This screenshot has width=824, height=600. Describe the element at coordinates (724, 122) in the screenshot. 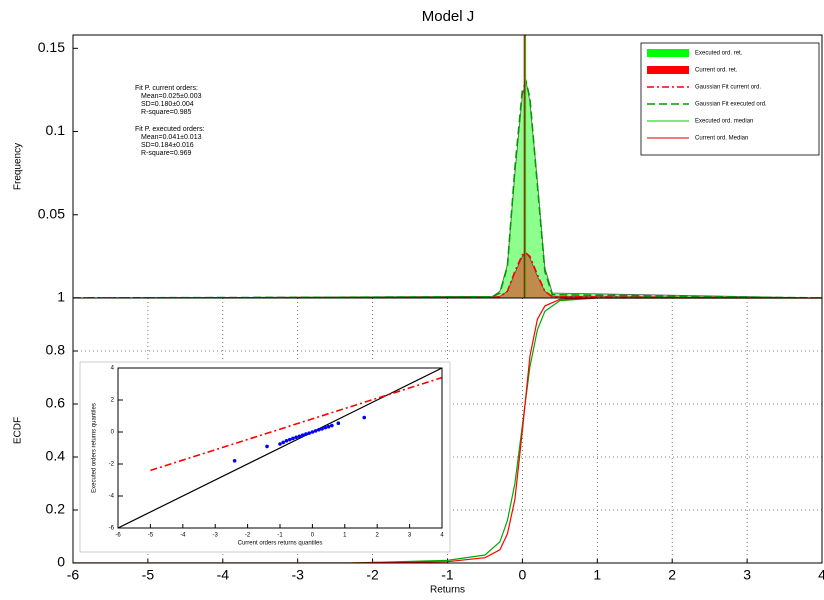

I see `legend-label: Executed ord. median` at that location.